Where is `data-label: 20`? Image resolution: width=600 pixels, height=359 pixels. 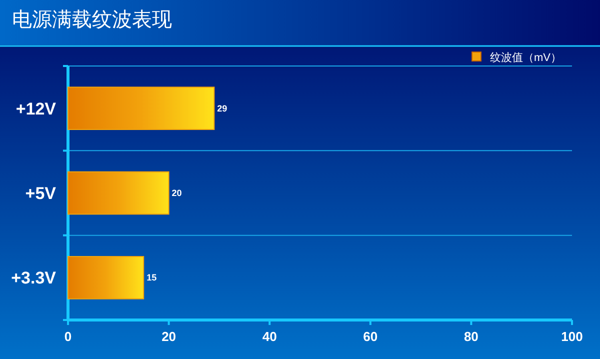
data-label: 20 is located at coordinates (177, 193).